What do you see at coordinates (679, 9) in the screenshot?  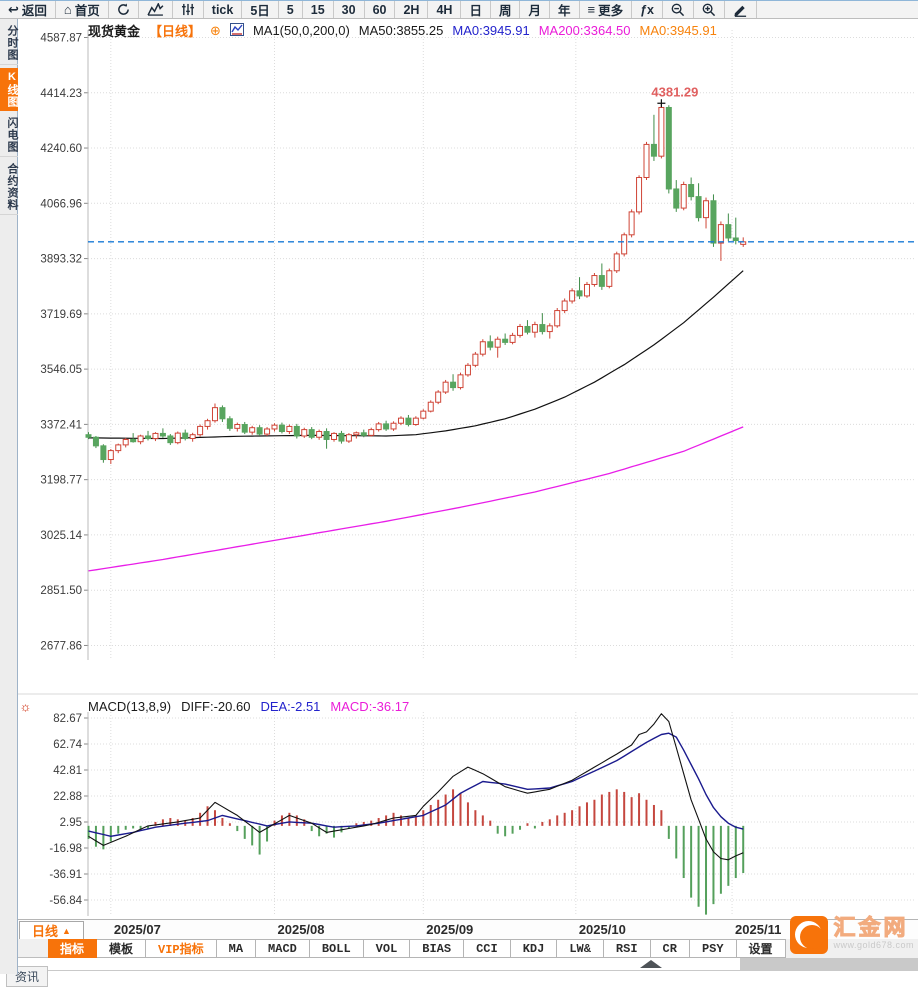 I see `toolbar-button-zoom-out` at bounding box center [679, 9].